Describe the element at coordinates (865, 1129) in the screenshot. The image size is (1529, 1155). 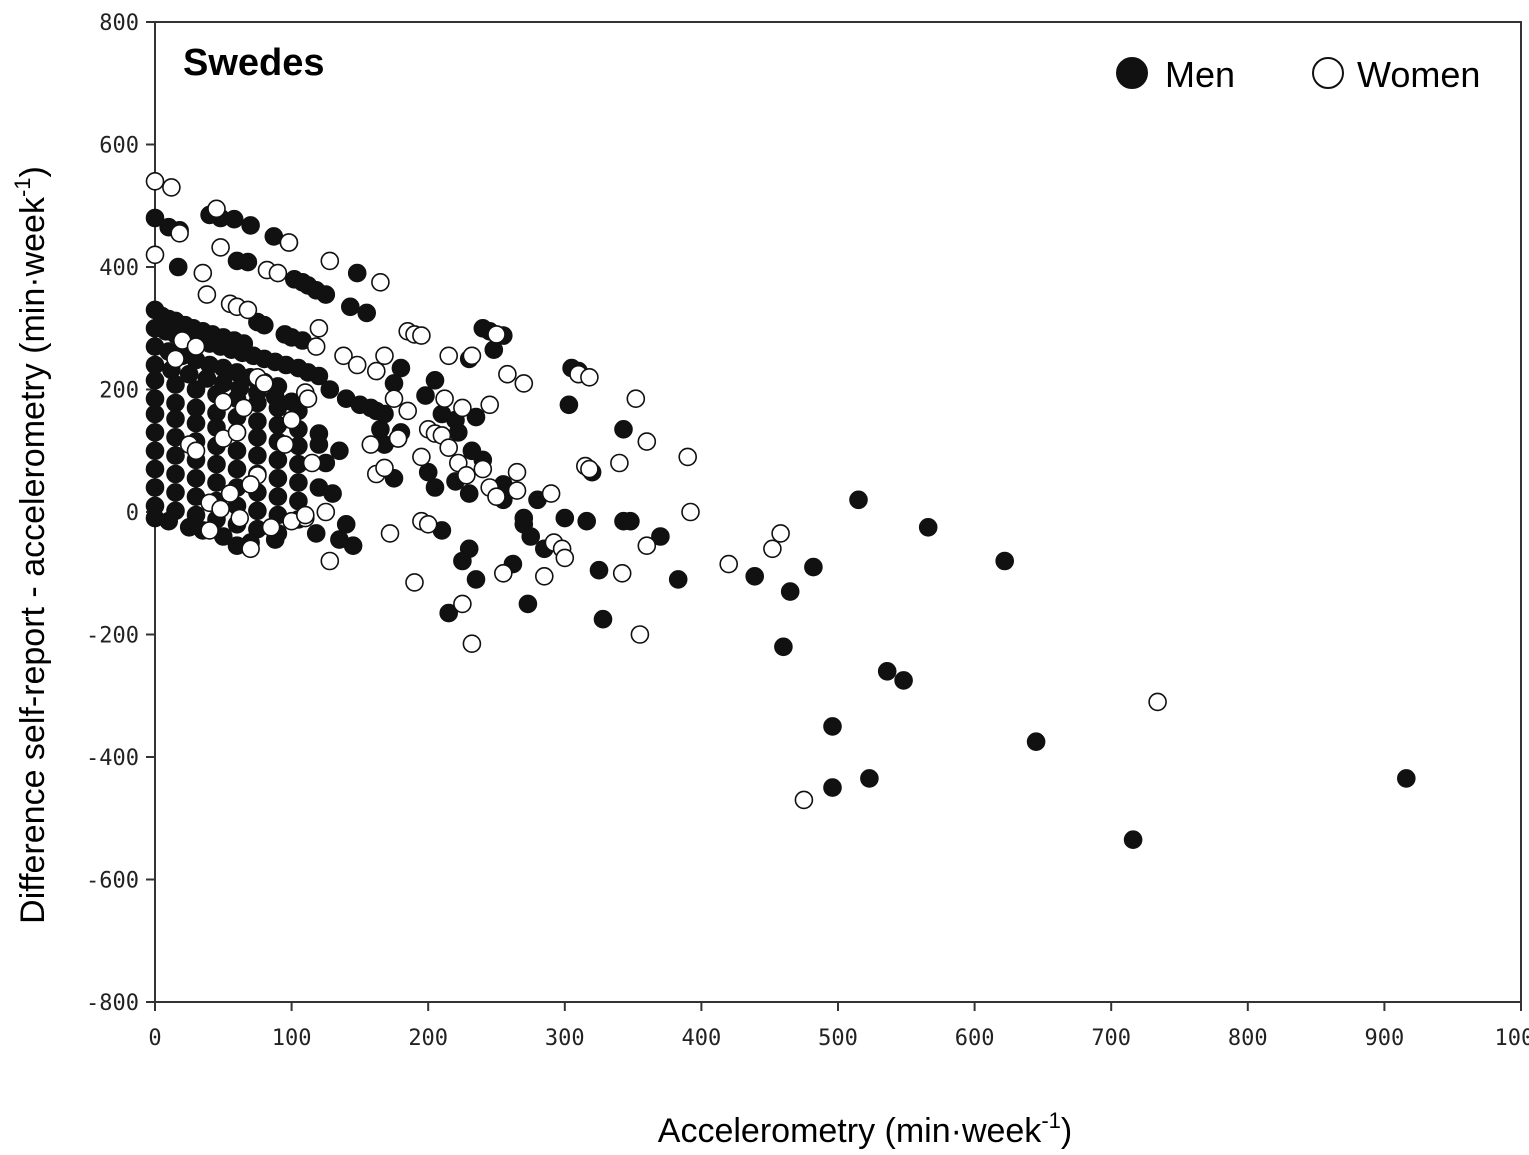
I see `x-axis-title: Accelerometry (min·week-1)` at that location.